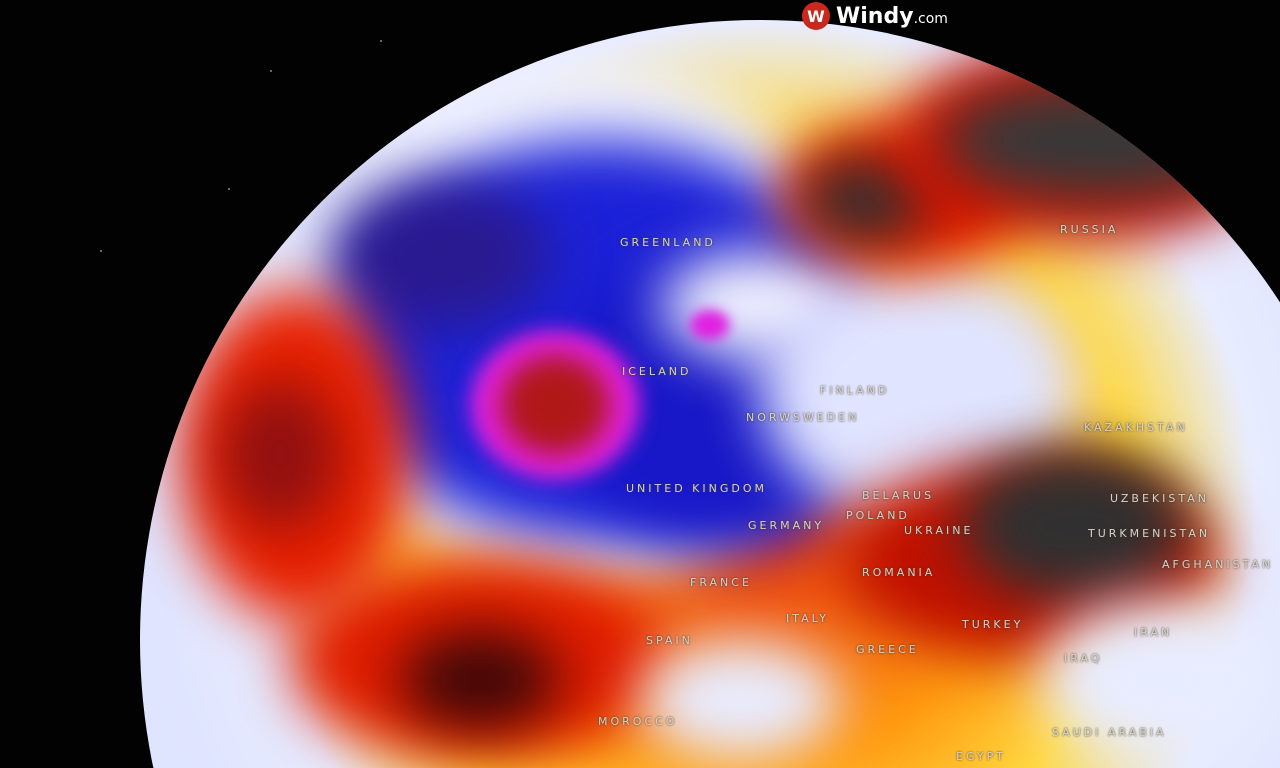  What do you see at coordinates (930, 18) in the screenshot?
I see `brand-suffix: .com` at bounding box center [930, 18].